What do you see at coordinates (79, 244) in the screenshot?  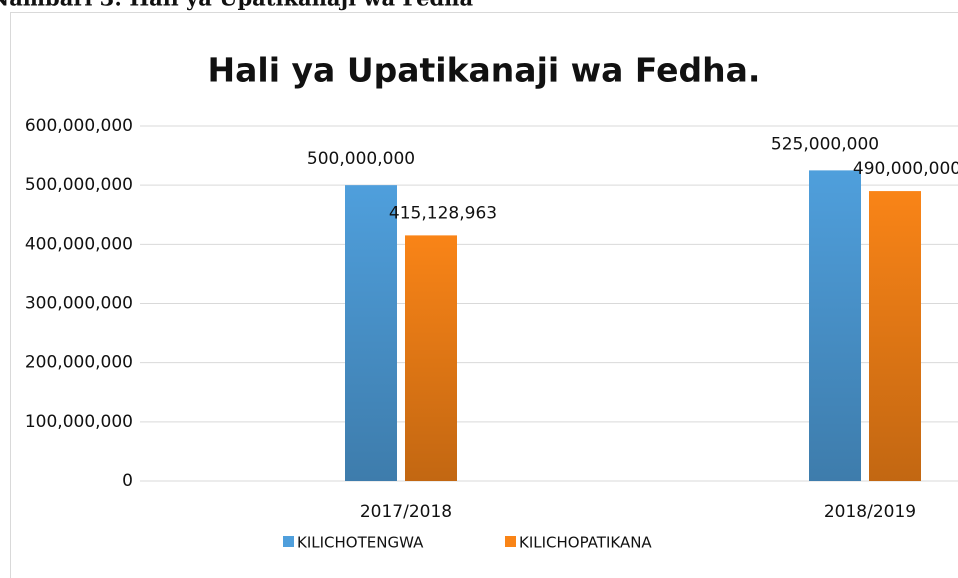 I see `y-tick-label: 400,000,000` at bounding box center [79, 244].